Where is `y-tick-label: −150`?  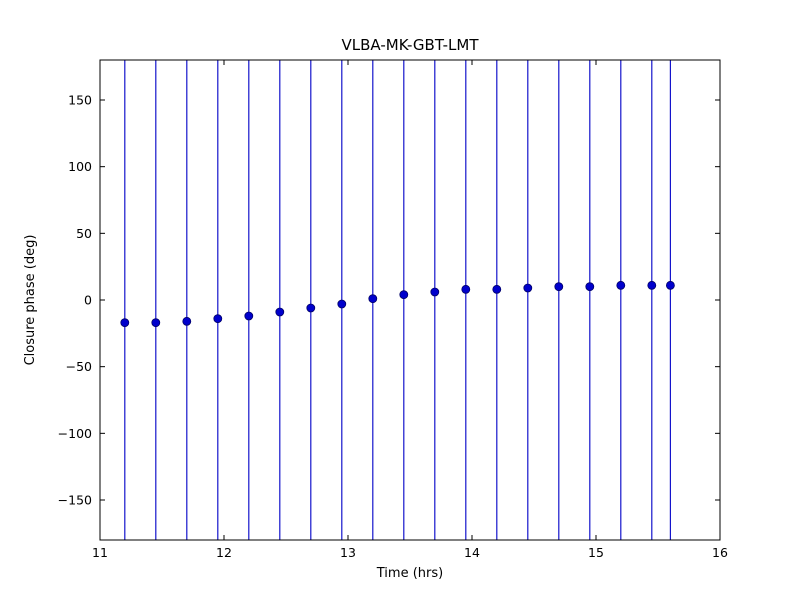 y-tick-label: −150 is located at coordinates (75, 500).